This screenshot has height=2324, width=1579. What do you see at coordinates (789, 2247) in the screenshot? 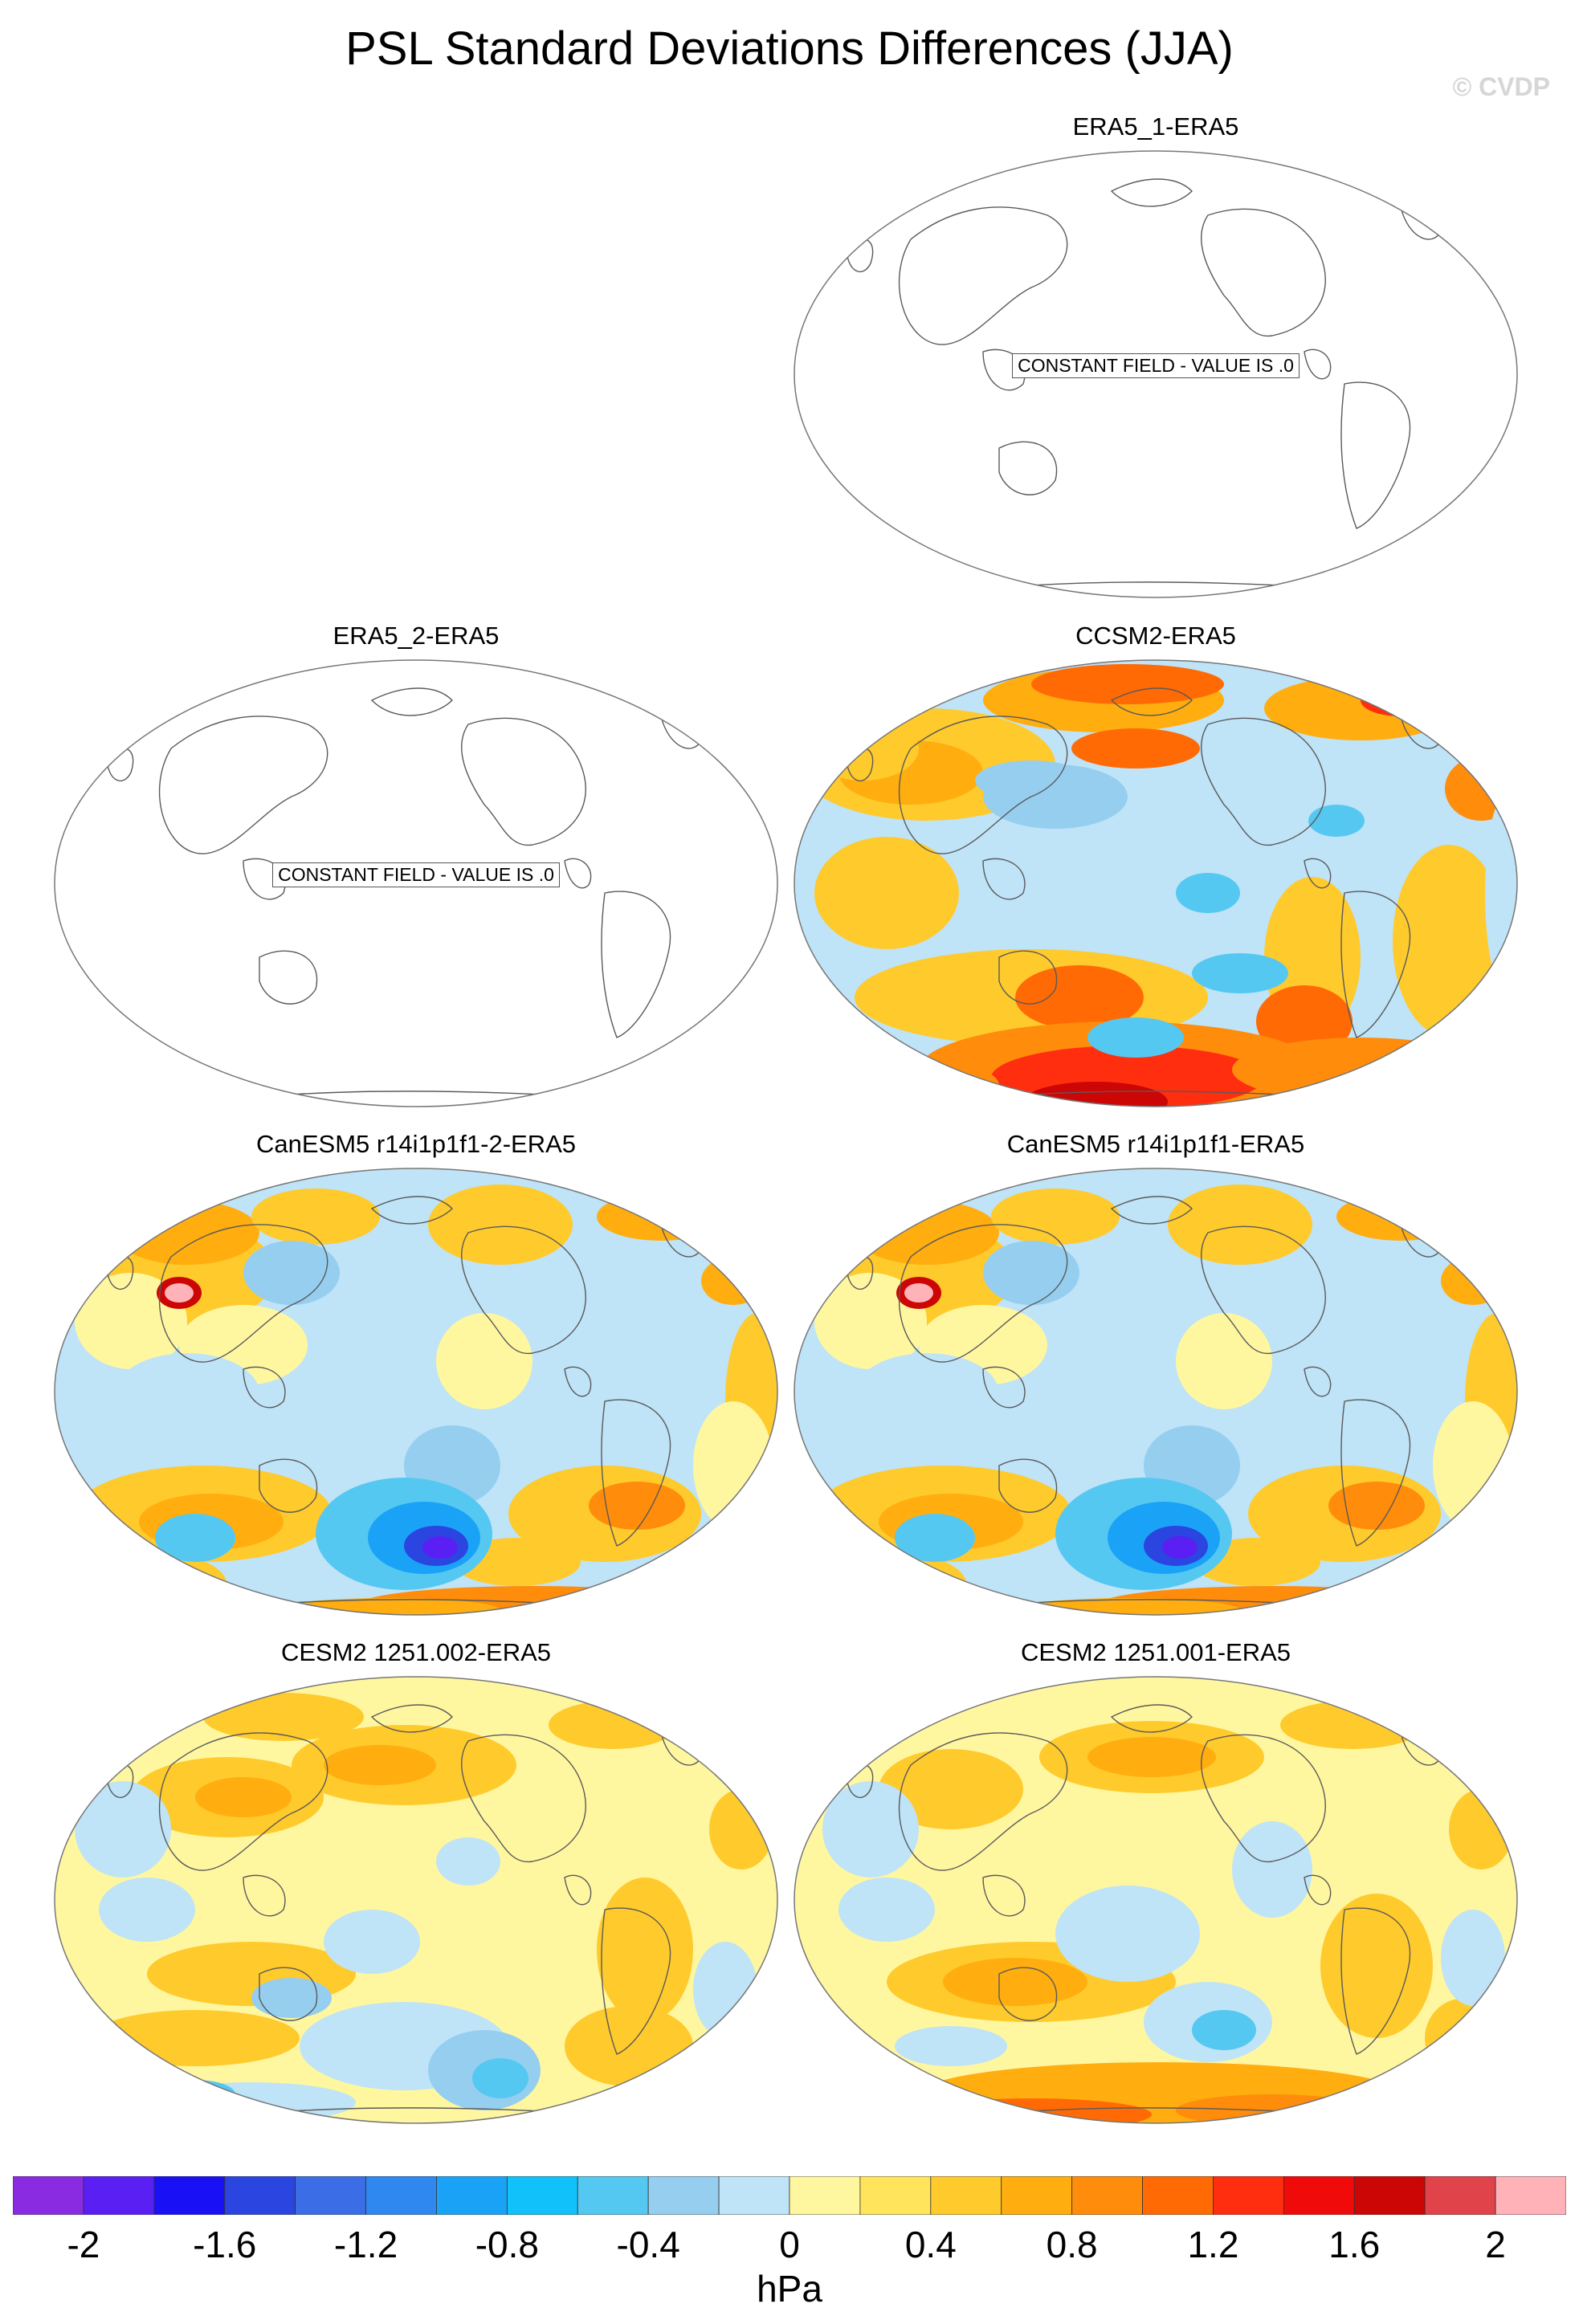
I see `colorbar-tick-labels: -2 -1.6 -1.2 -0.8 -0.4 0 0.4 0.8 1.2 1.6 2` at bounding box center [789, 2247].